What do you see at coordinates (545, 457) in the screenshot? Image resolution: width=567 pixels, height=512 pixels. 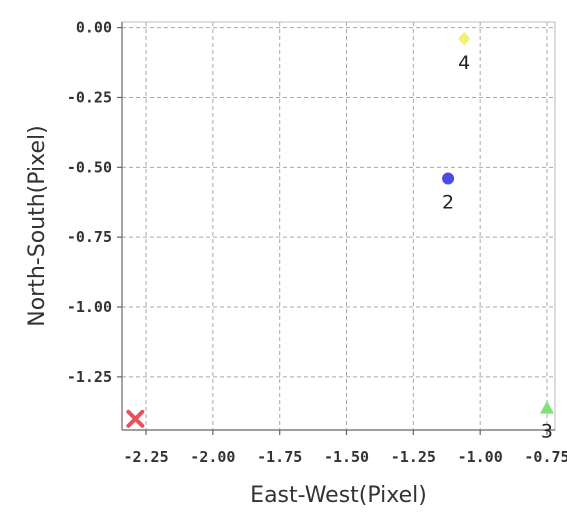 I see `x-tick-label: -0.75` at bounding box center [545, 457].